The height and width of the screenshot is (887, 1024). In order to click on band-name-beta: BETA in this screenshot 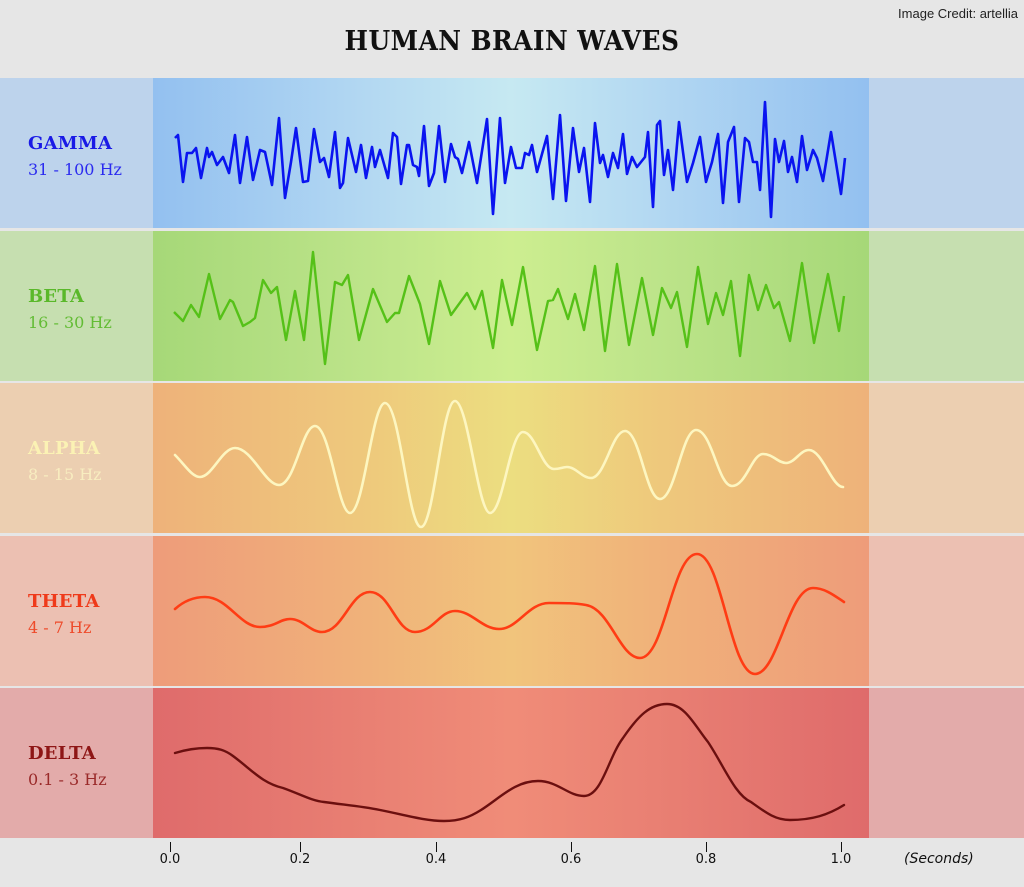, I will do `click(56, 296)`.